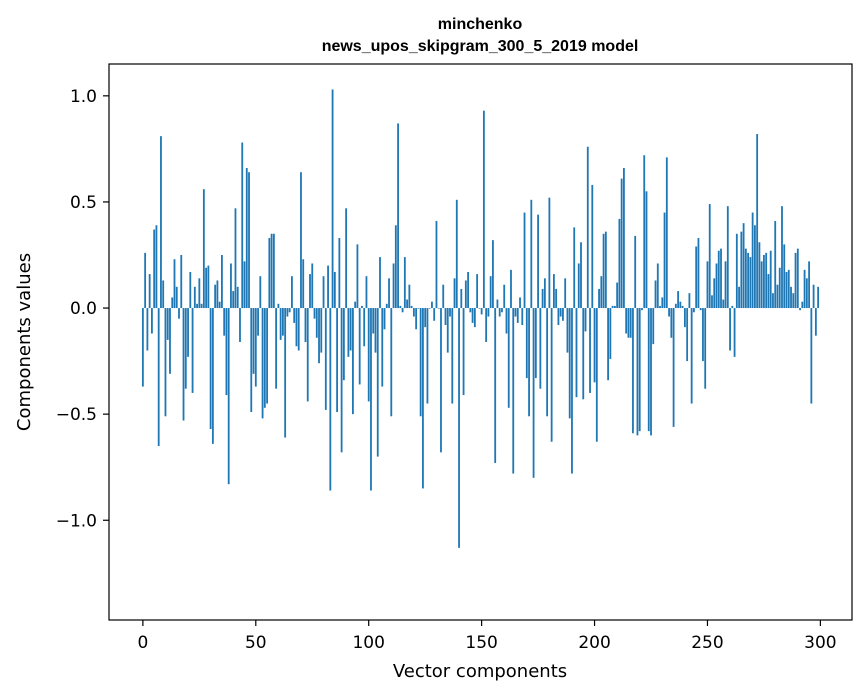 The height and width of the screenshot is (696, 867). I want to click on y-axis-ticks: −1.0 −0.5 0.0 0.5 1.0, so click(82, 309).